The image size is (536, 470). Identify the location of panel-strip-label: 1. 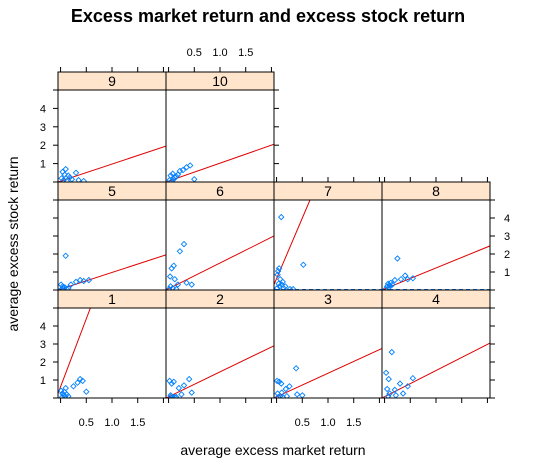
(112, 299).